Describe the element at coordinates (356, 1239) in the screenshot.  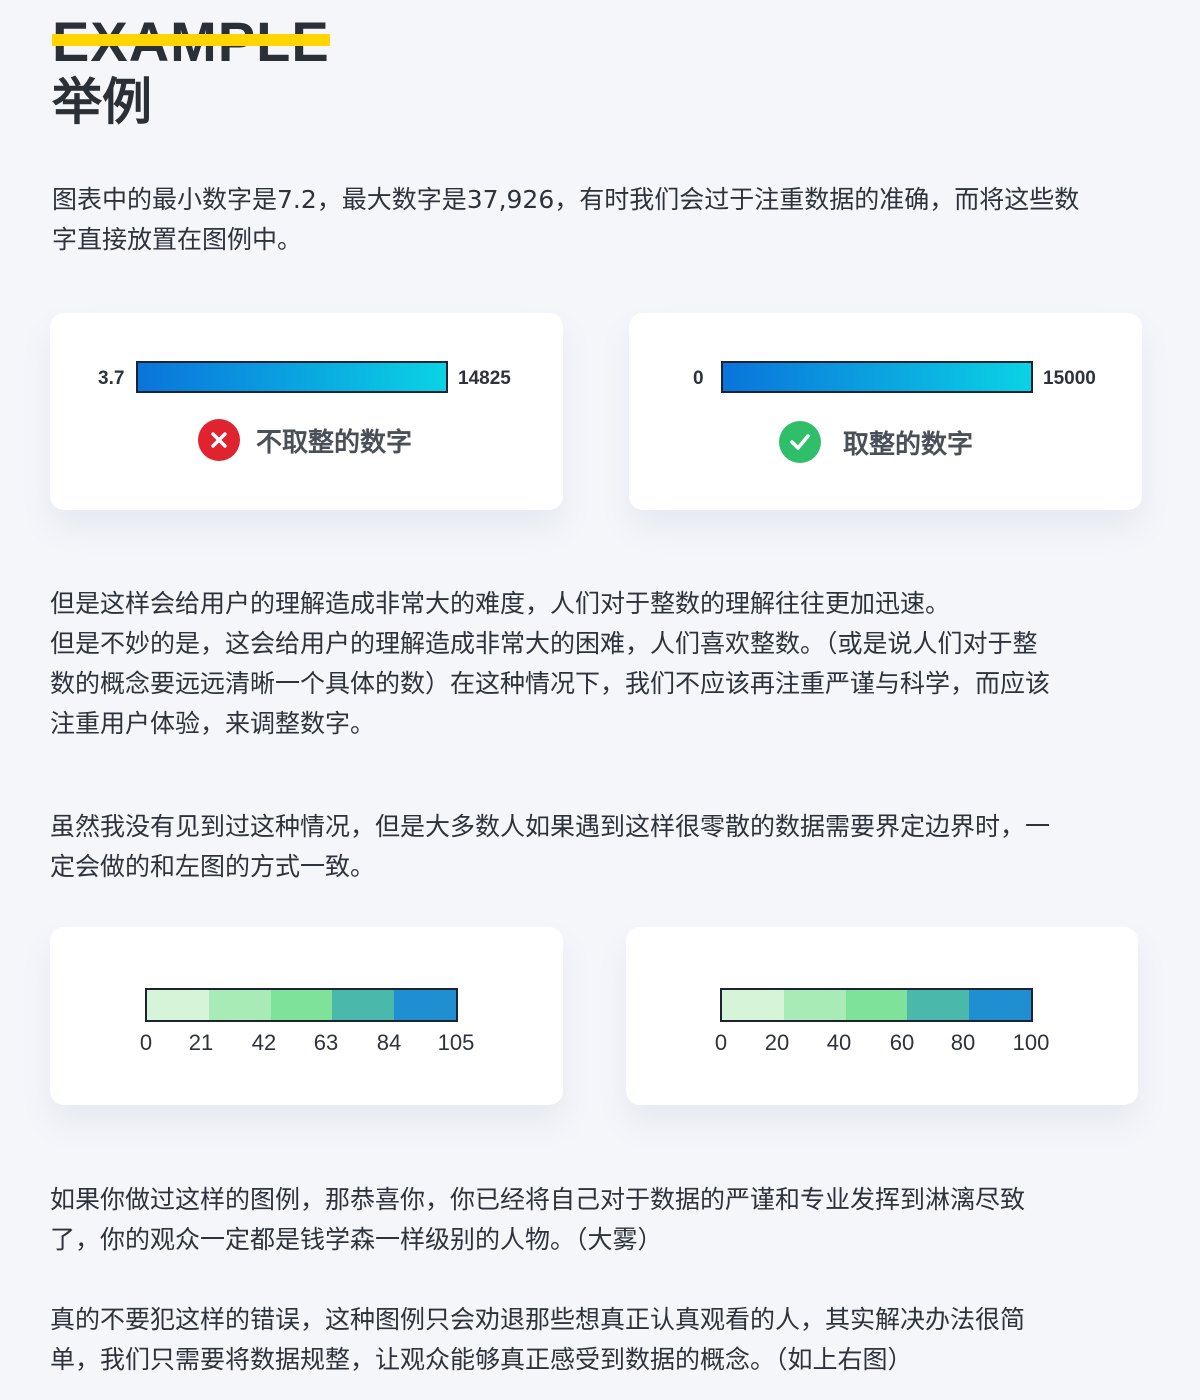
I see `text-line: 了，你的观众一定都是钱学森一样级别的人物。（大雾）` at that location.